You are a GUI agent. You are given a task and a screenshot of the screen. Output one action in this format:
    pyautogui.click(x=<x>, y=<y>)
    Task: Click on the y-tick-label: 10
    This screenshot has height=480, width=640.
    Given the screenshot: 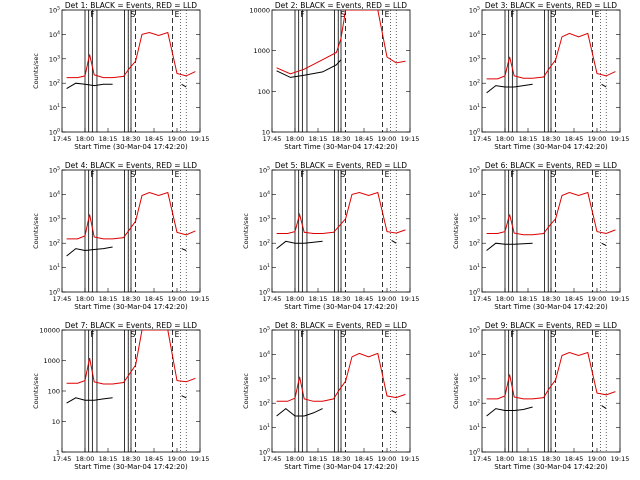 What is the action you would take?
    pyautogui.click(x=266, y=133)
    